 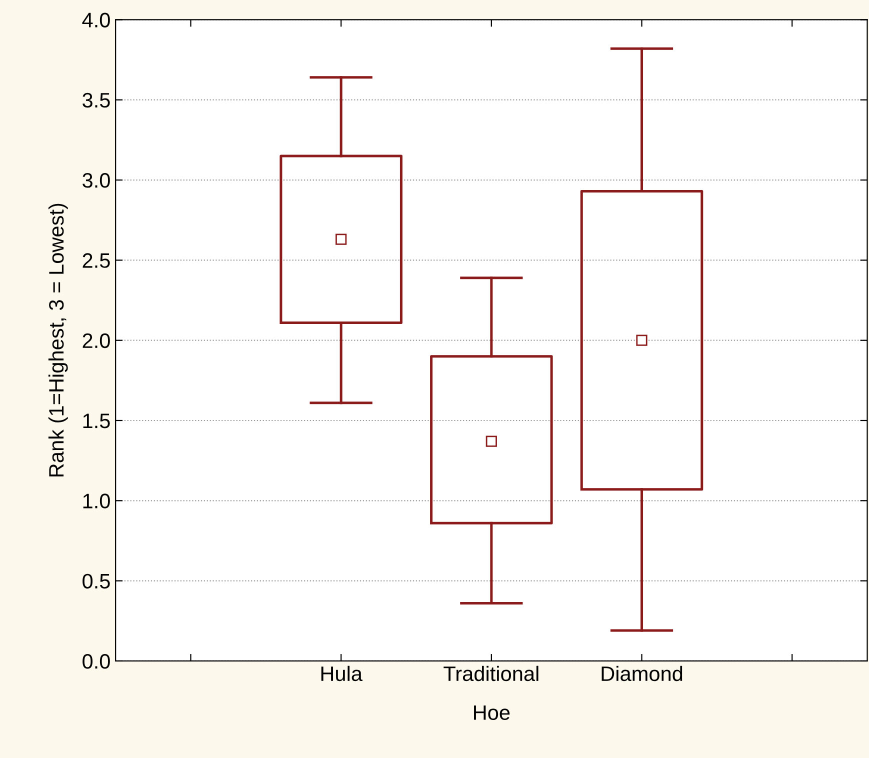 What do you see at coordinates (96, 340) in the screenshot?
I see `y-tick-label: 2.0` at bounding box center [96, 340].